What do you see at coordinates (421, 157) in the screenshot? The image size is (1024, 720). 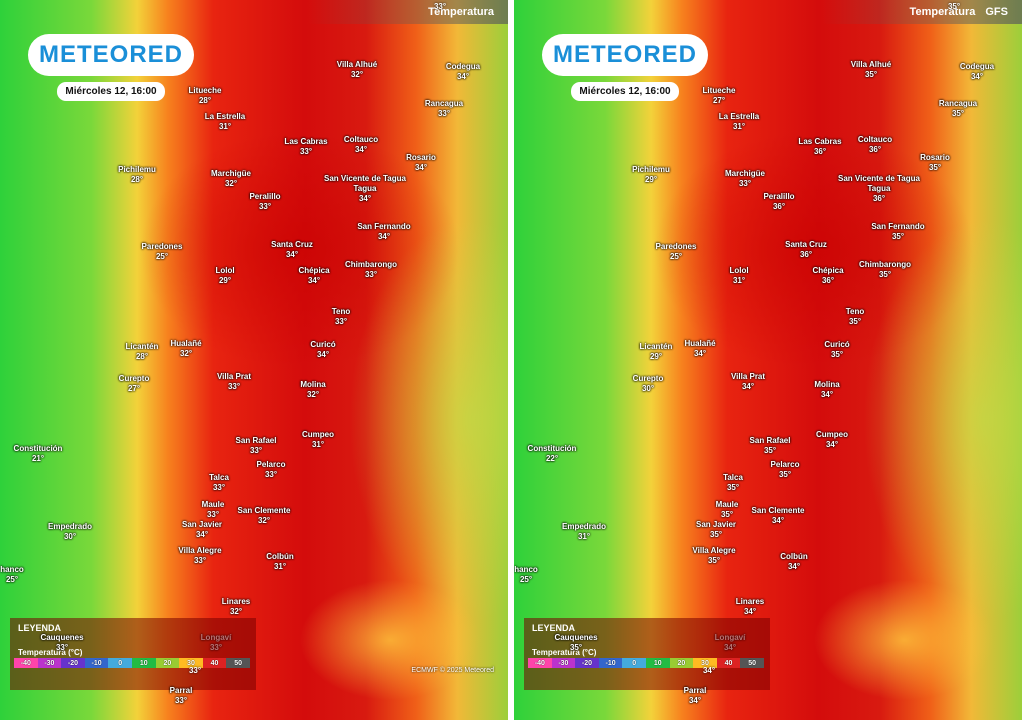 I see `city-name: Rosario` at bounding box center [421, 157].